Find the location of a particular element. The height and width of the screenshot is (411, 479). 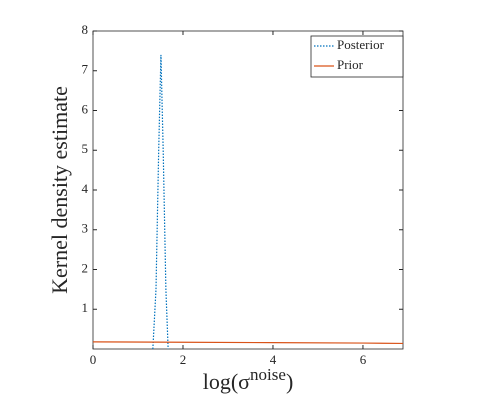

y-tick-label: 3 is located at coordinates (85, 228).